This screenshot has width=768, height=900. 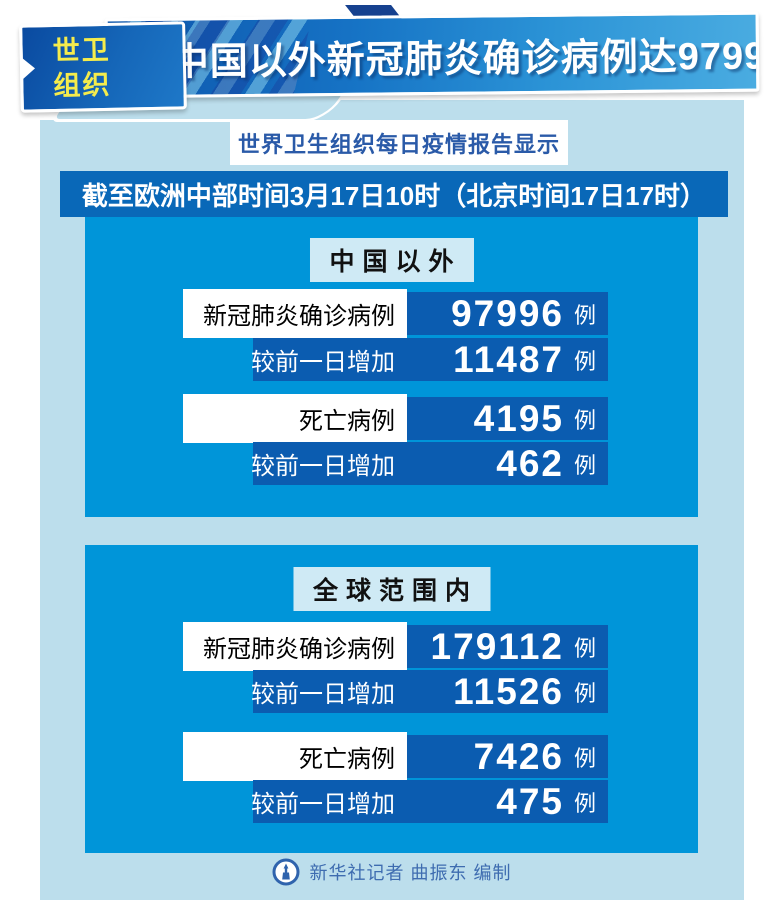 I want to click on stat-row-confirmed: 新冠肺炎确诊病例 97996 例, so click(x=395, y=313).